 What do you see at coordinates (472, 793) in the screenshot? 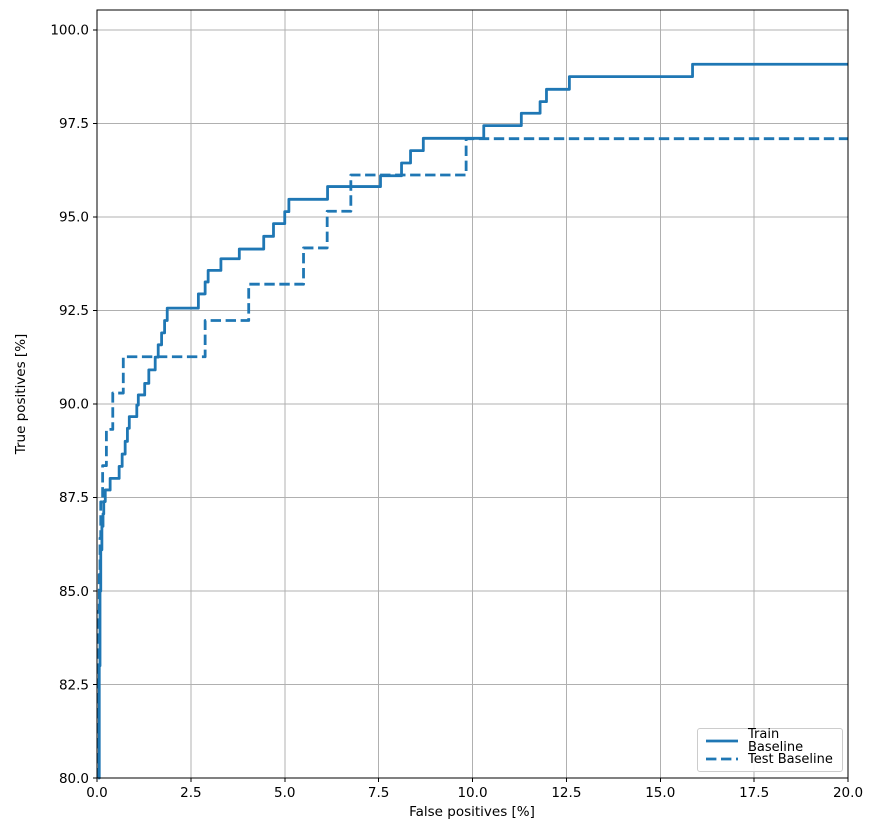
I see `x-tick-label: 10.0` at bounding box center [472, 793].